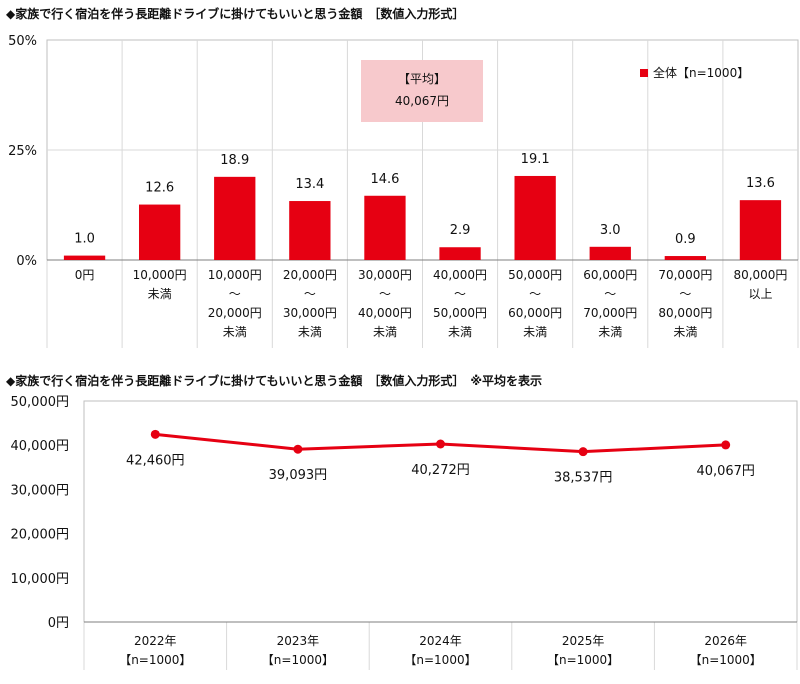 This screenshot has height=684, width=800. I want to click on data-label: 40,272円, so click(440, 470).